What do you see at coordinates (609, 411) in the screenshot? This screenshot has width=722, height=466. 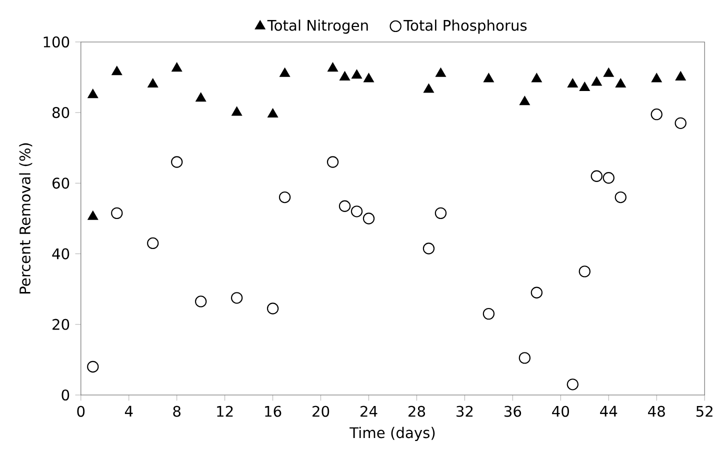 I see `x-tick-label: 44` at bounding box center [609, 411].